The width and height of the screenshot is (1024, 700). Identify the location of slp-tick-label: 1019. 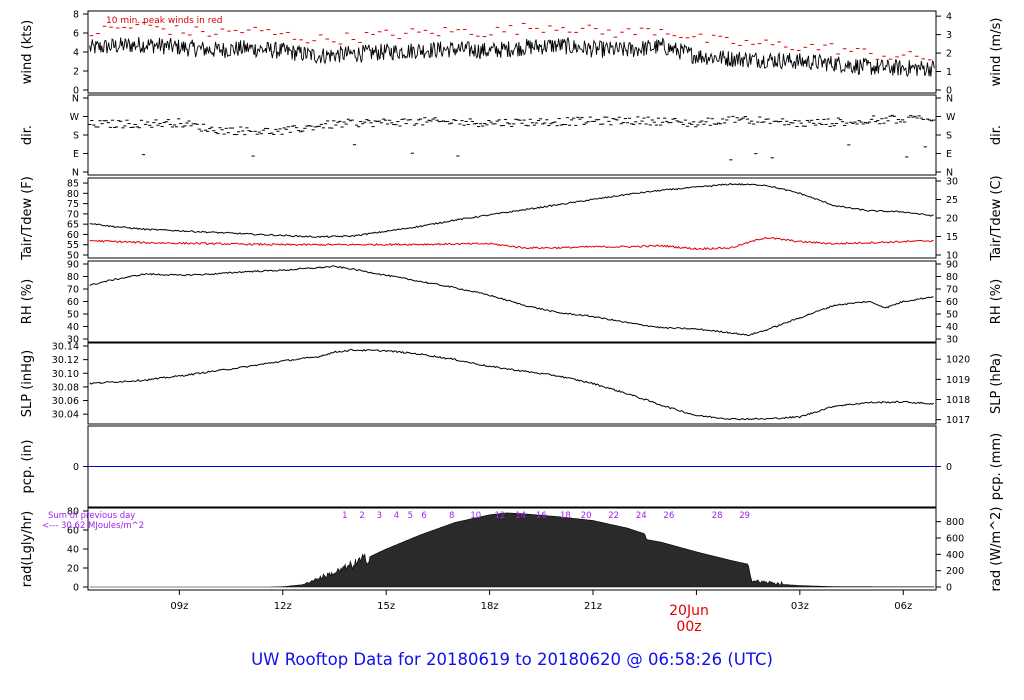
(958, 380).